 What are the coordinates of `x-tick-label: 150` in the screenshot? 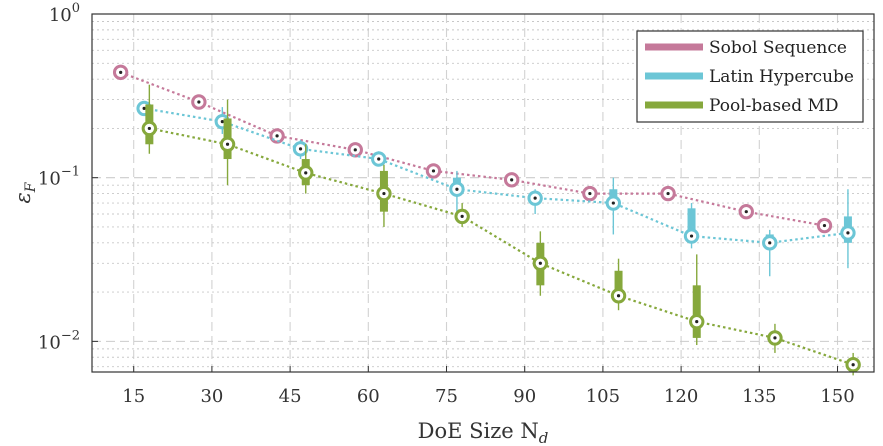 It's located at (837, 396).